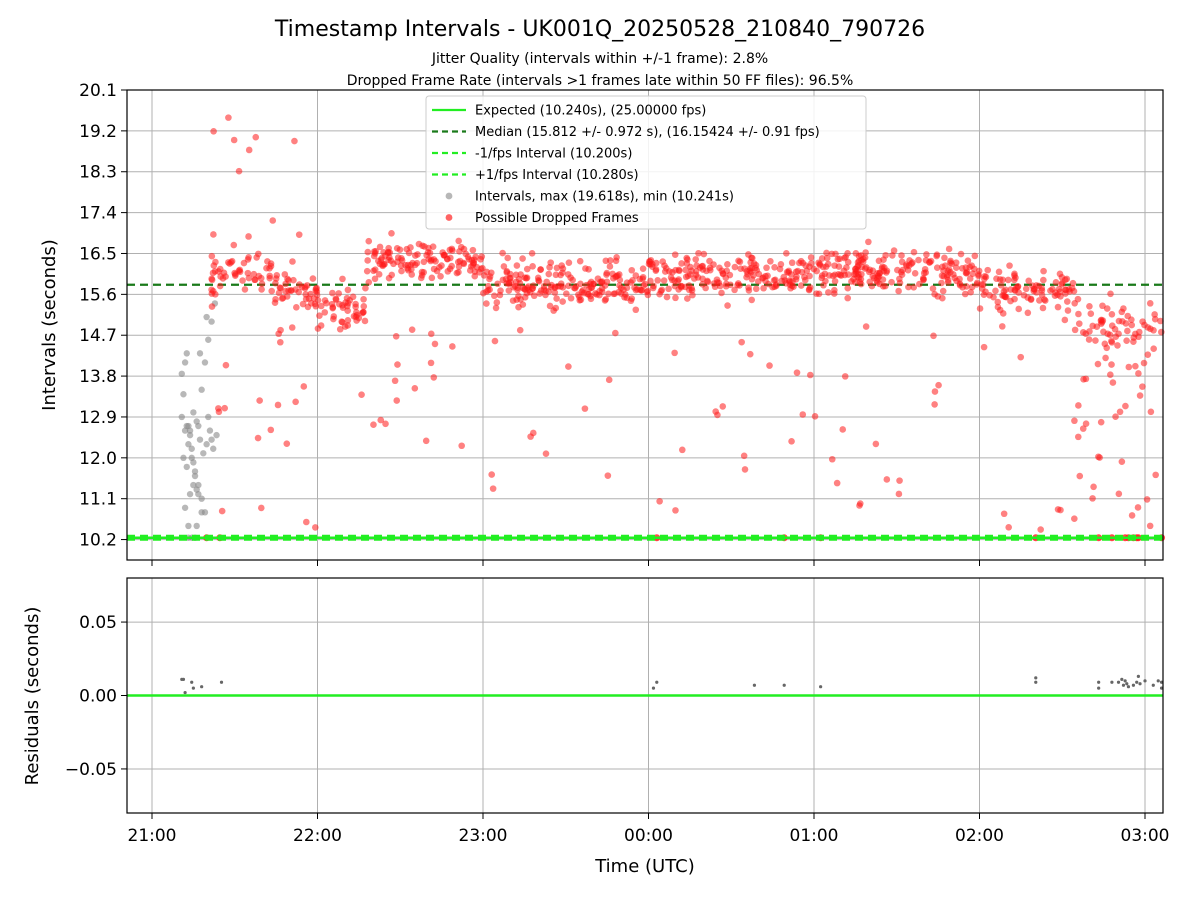  Describe the element at coordinates (648, 836) in the screenshot. I see `x-tick-label: 00:00` at that location.